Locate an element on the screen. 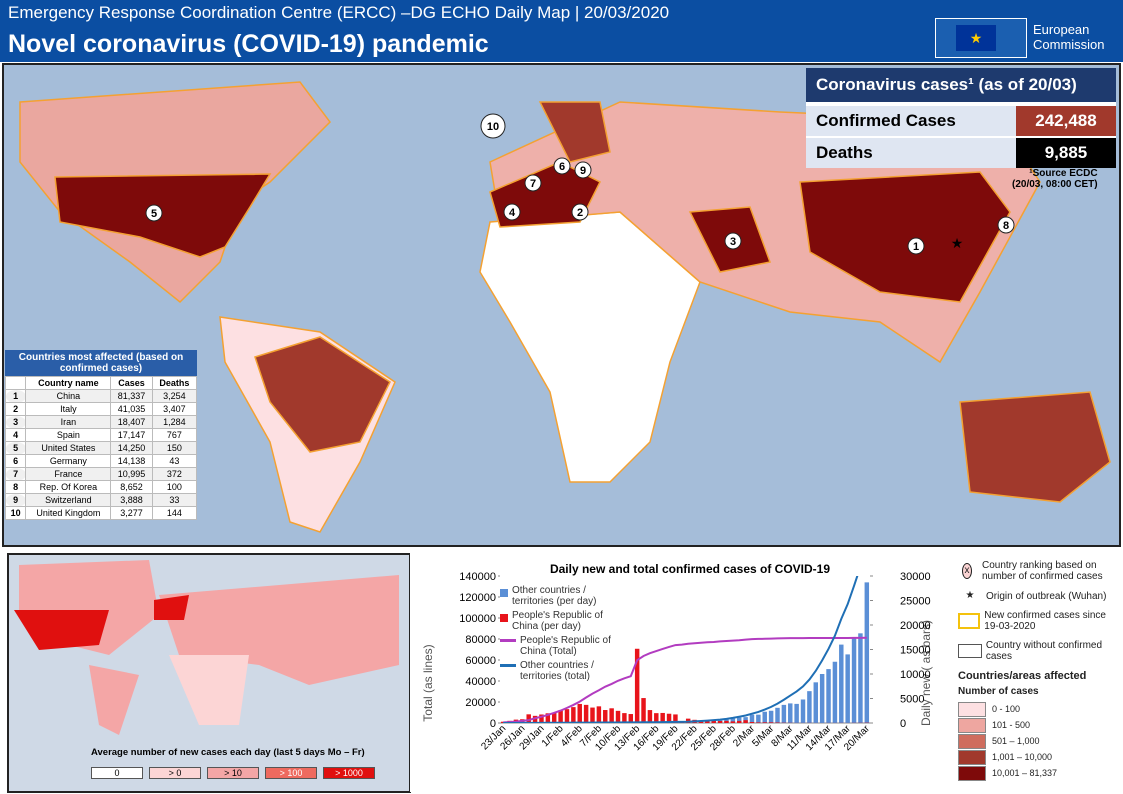 Image resolution: width=1123 pixels, height=794 pixels. deaths-value: 9,885 is located at coordinates (1066, 153).